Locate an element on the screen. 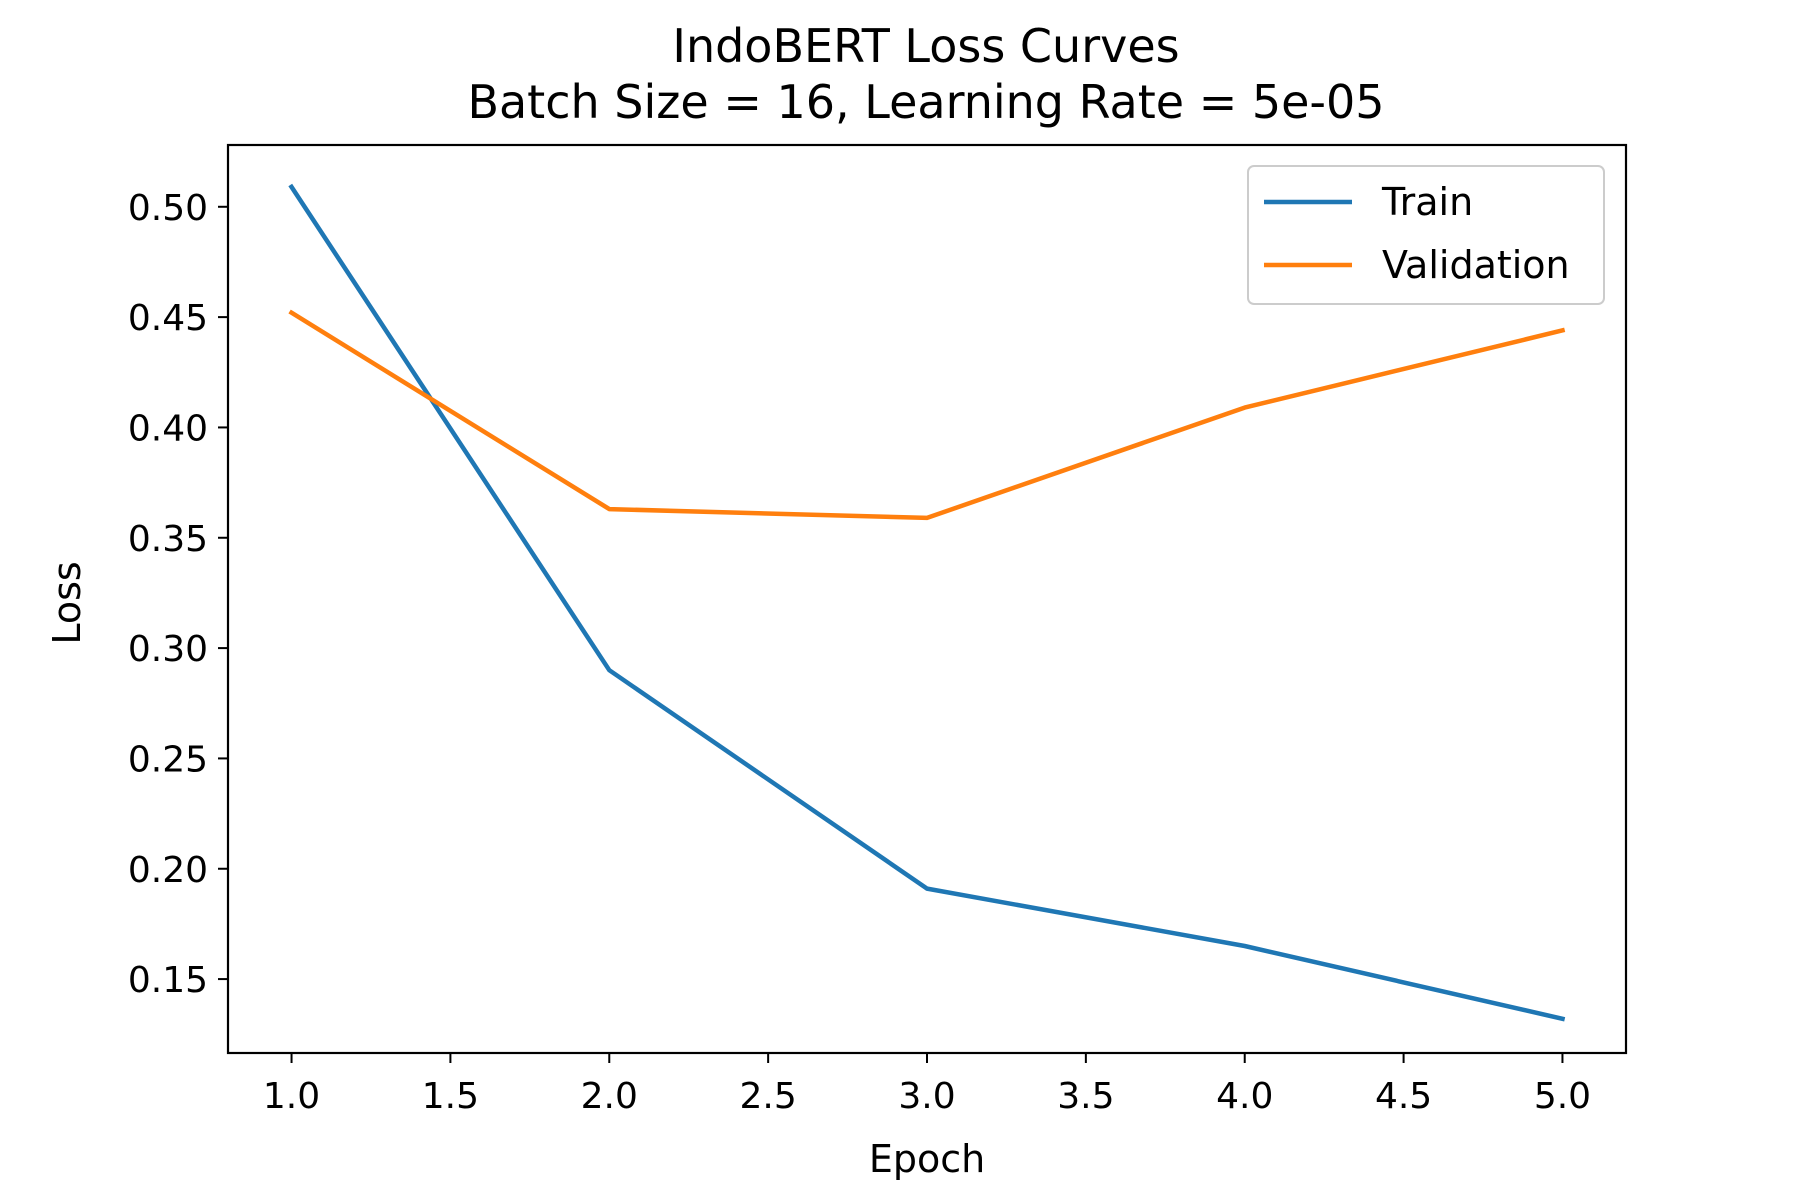  y-tick-label: 0.50 is located at coordinates (168, 208).